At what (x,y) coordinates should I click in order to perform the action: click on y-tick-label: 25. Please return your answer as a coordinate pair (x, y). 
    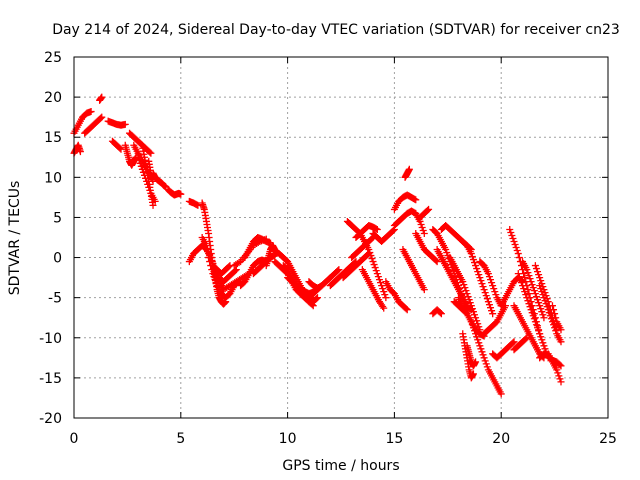
    Looking at the image, I should click on (53, 58).